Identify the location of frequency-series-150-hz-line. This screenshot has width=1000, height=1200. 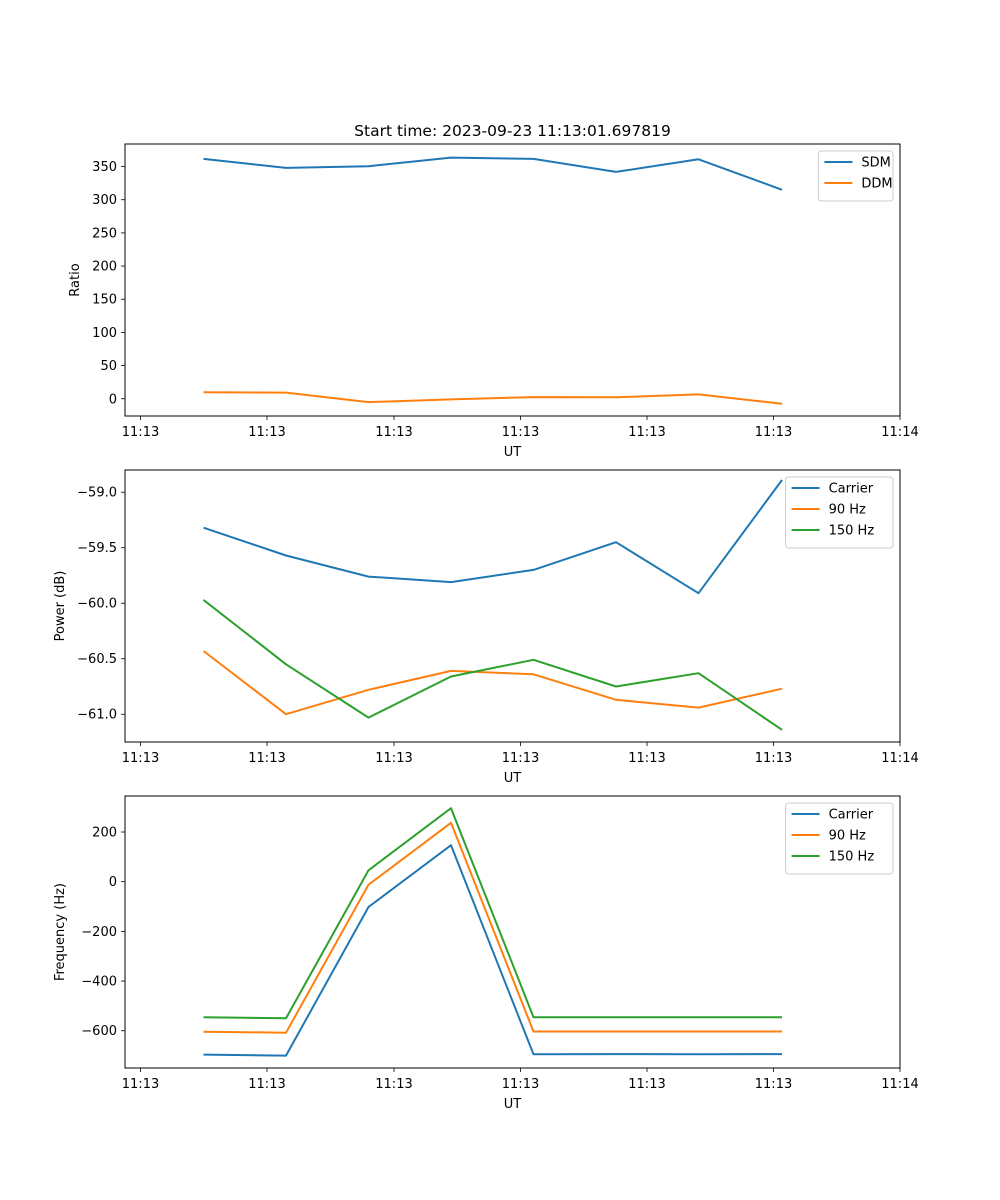
(492, 913).